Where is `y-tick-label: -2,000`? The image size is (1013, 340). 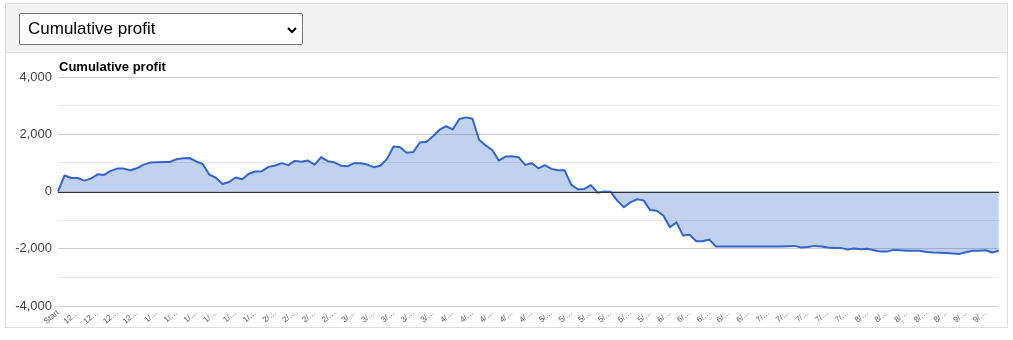
y-tick-label: -2,000 is located at coordinates (33, 248).